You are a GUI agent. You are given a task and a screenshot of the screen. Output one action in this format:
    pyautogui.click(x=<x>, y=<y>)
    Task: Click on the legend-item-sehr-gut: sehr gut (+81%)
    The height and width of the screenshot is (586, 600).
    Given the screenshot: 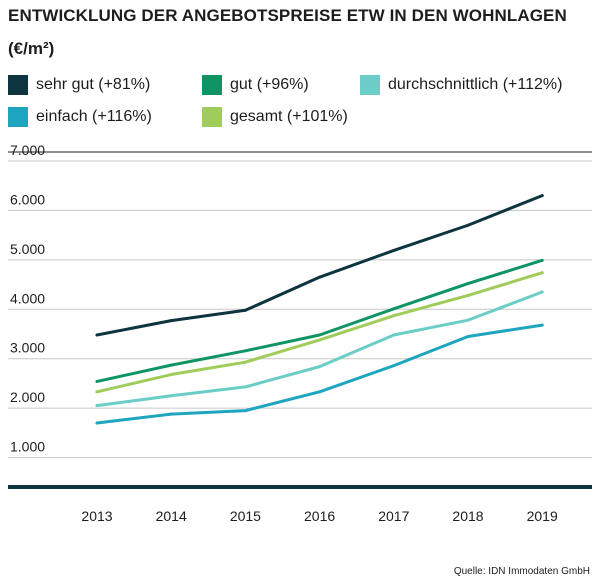 What is the action you would take?
    pyautogui.click(x=79, y=85)
    